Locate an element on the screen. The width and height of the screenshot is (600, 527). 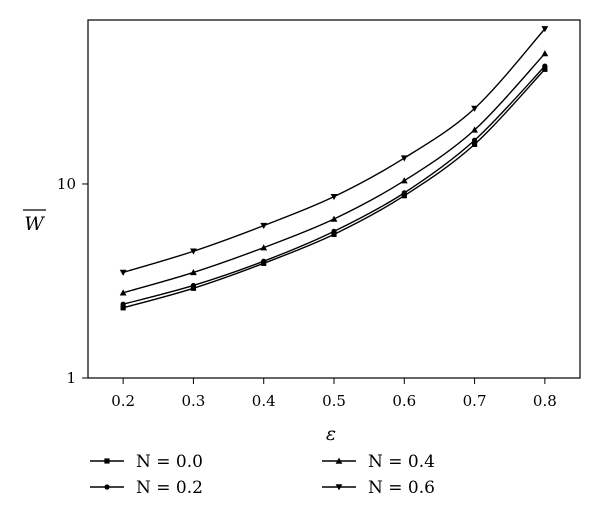
legend-item: N = 0.2 is located at coordinates (146, 488).